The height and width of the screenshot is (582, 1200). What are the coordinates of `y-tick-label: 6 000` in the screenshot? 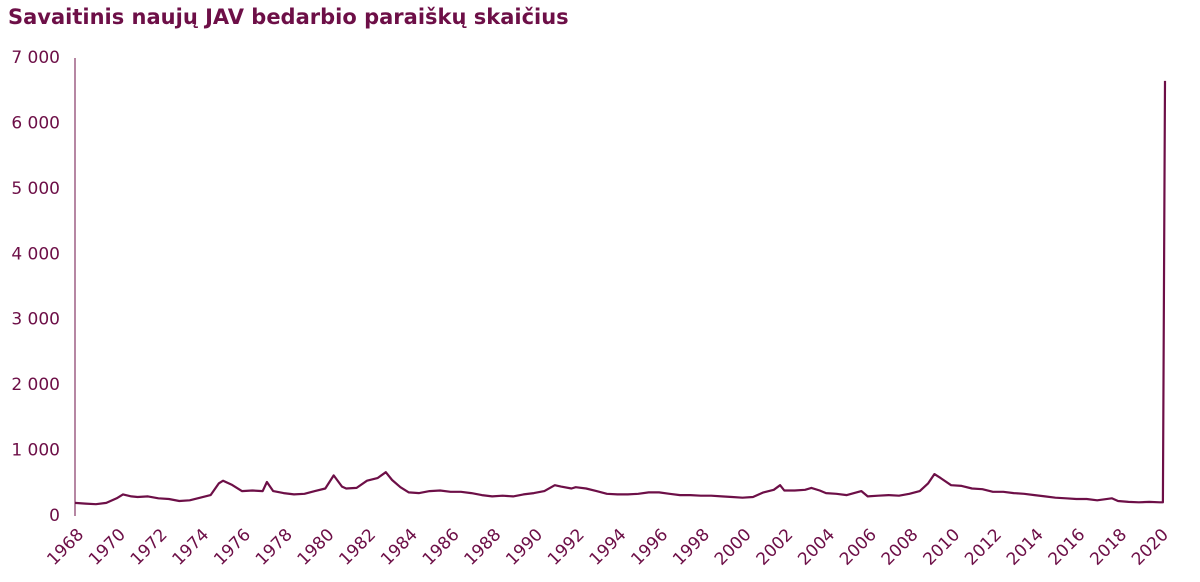 It's located at (35, 123).